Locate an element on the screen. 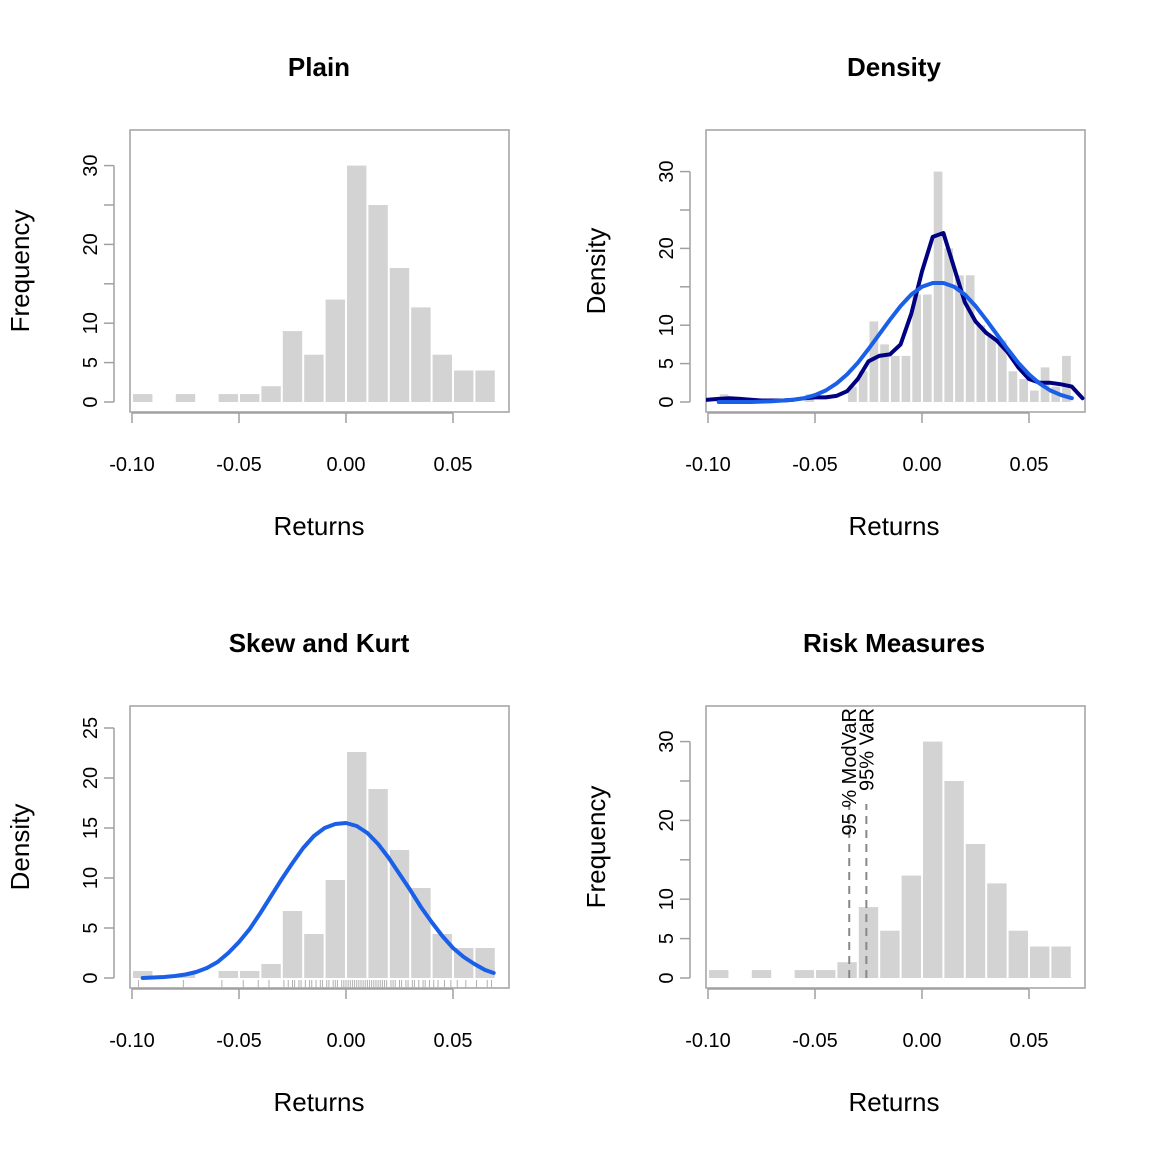  chart-title: Risk Measures is located at coordinates (894, 643).